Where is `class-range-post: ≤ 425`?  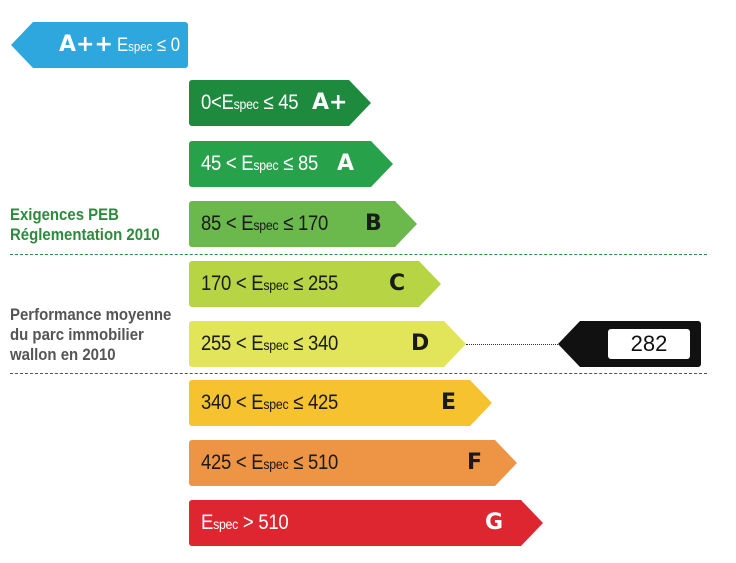
class-range-post: ≤ 425 is located at coordinates (316, 402).